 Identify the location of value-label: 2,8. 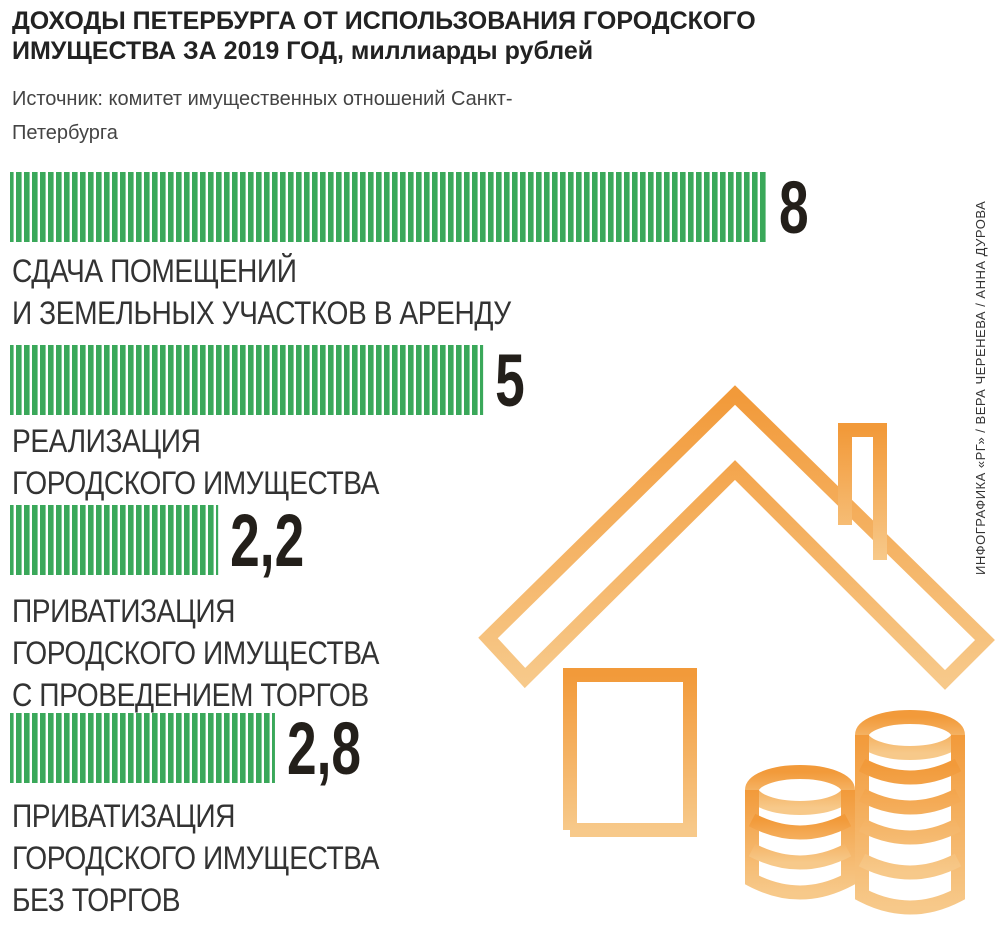
(324, 748).